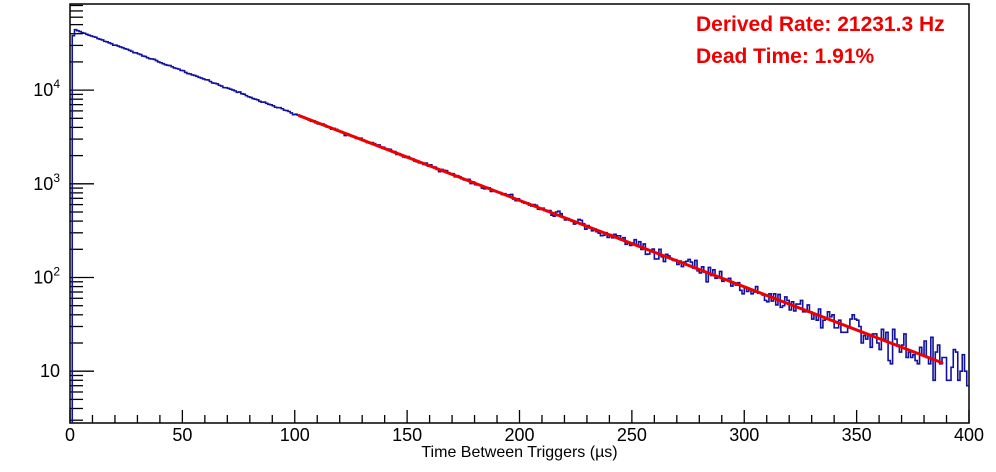 The height and width of the screenshot is (472, 996). What do you see at coordinates (969, 435) in the screenshot?
I see `x-tick-label: 400` at bounding box center [969, 435].